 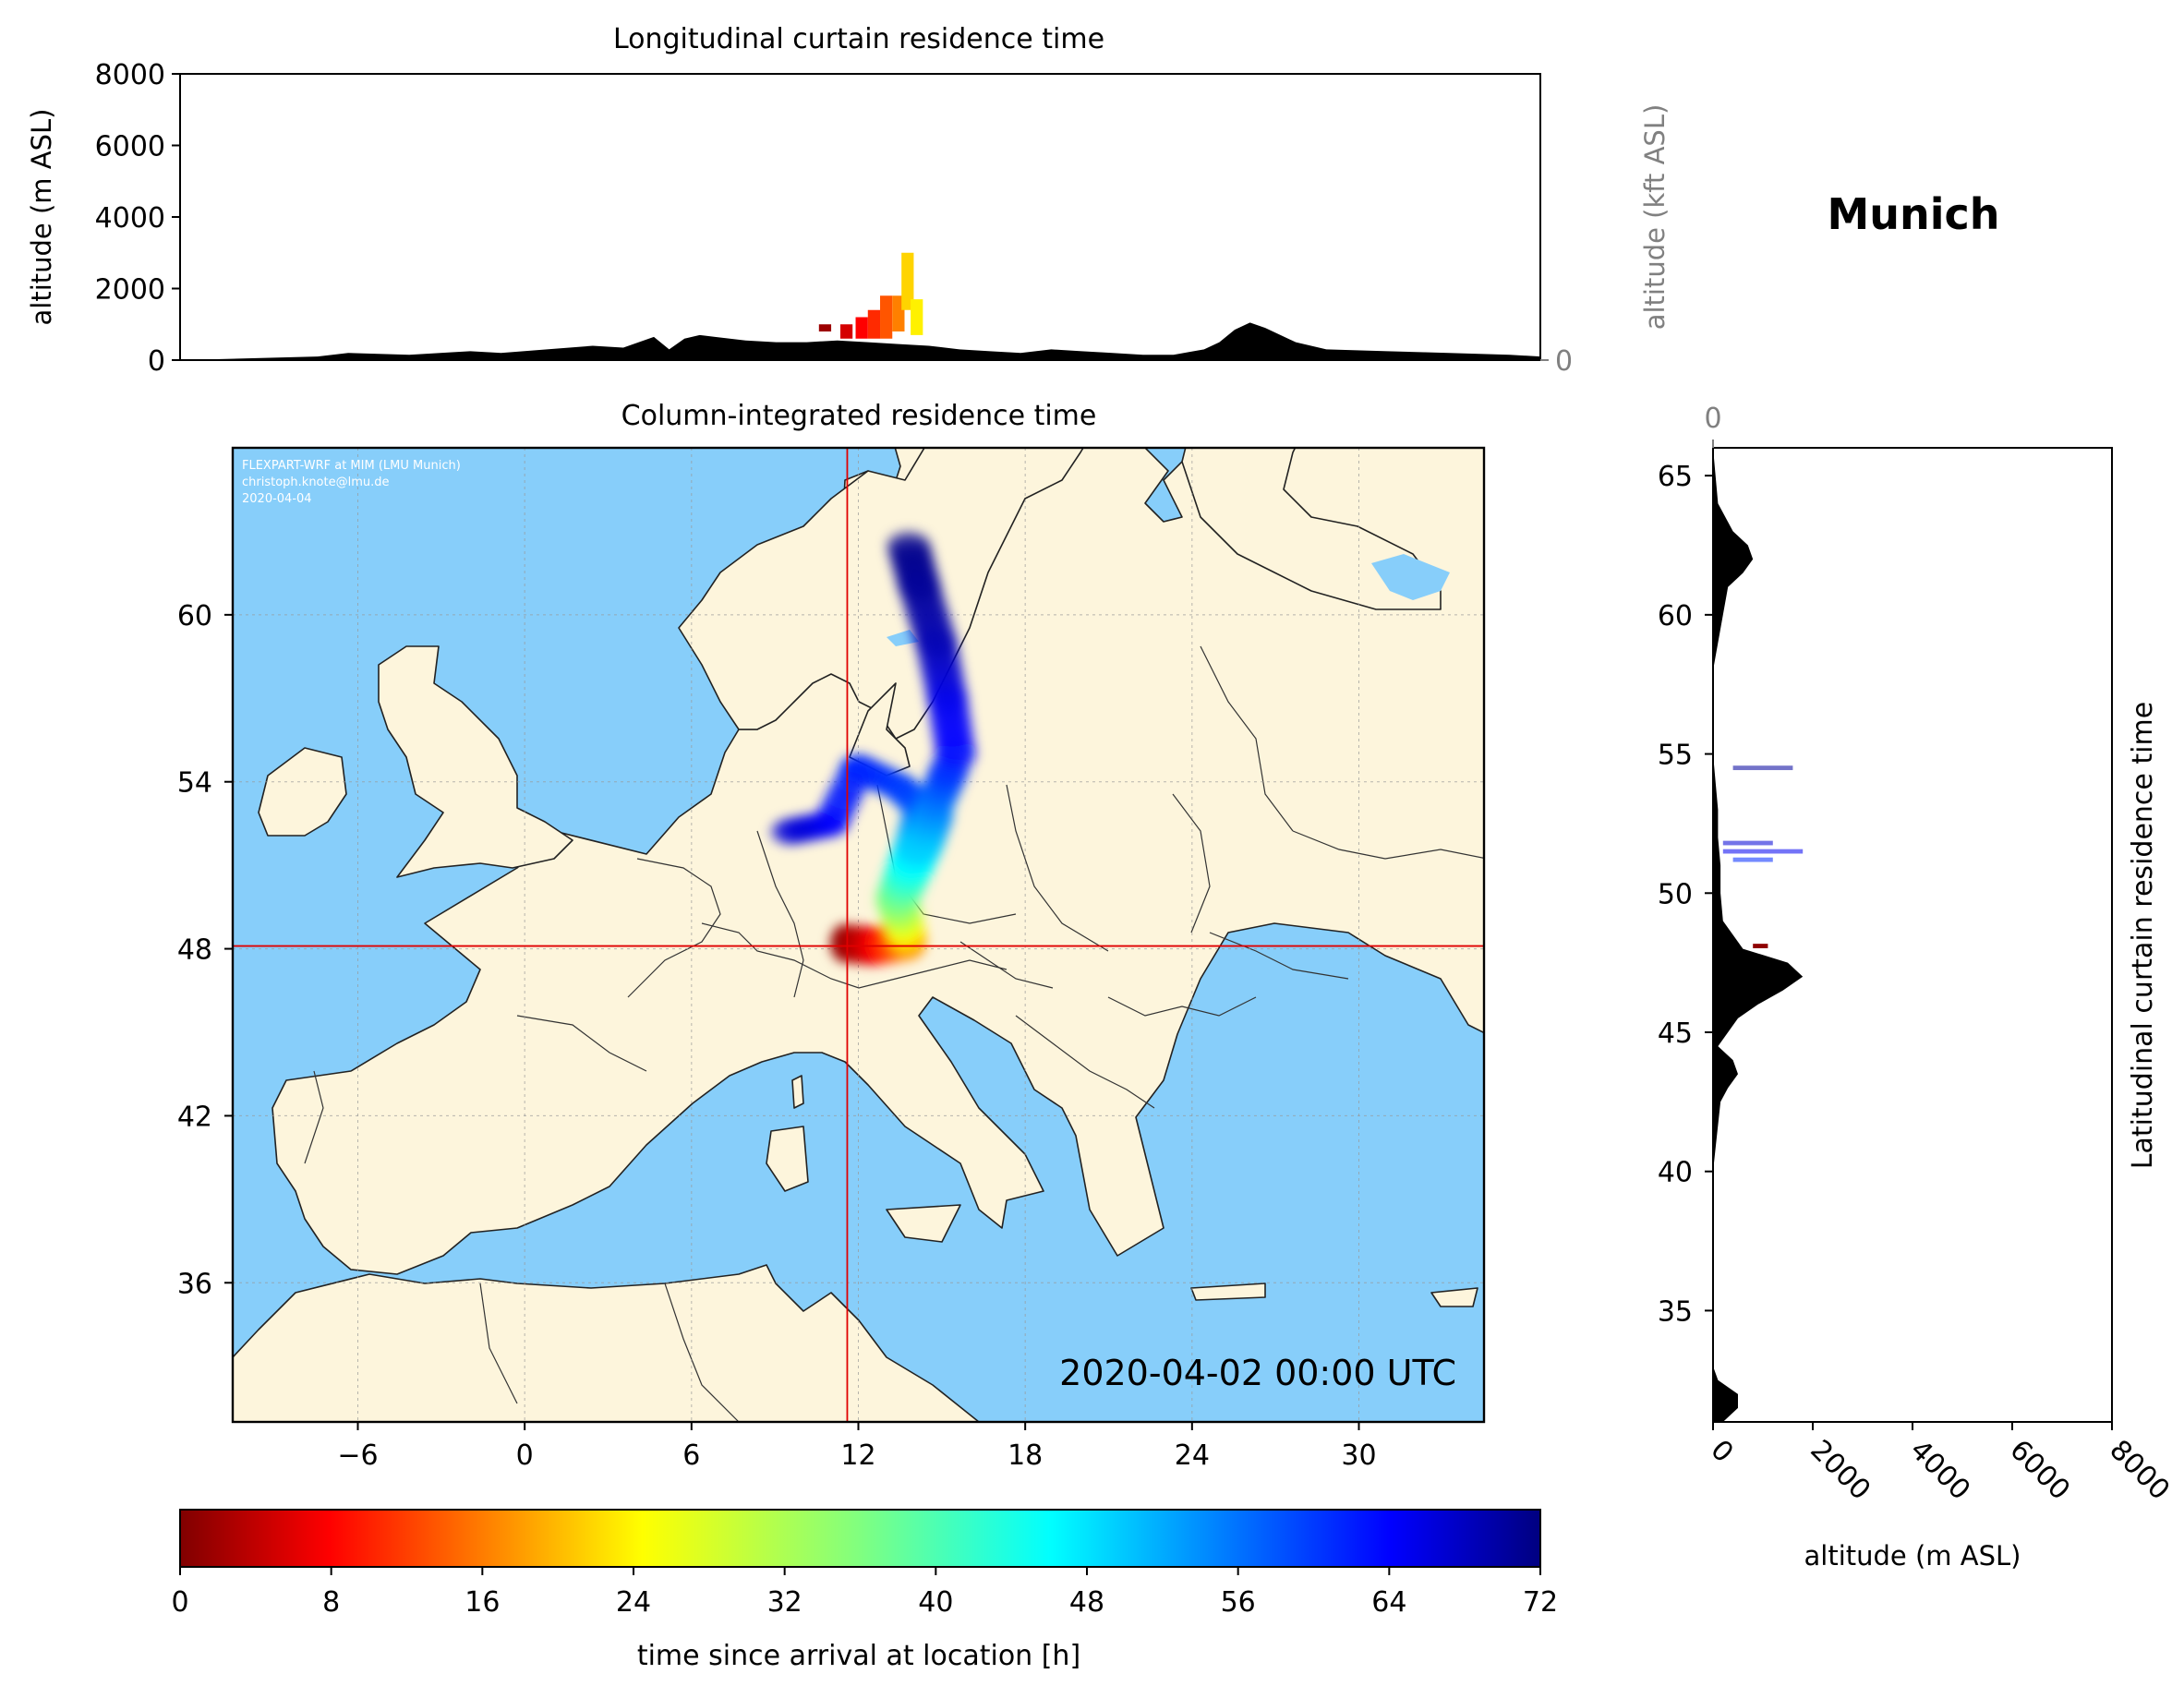 What do you see at coordinates (475, 761) in the screenshot?
I see `land-britain` at bounding box center [475, 761].